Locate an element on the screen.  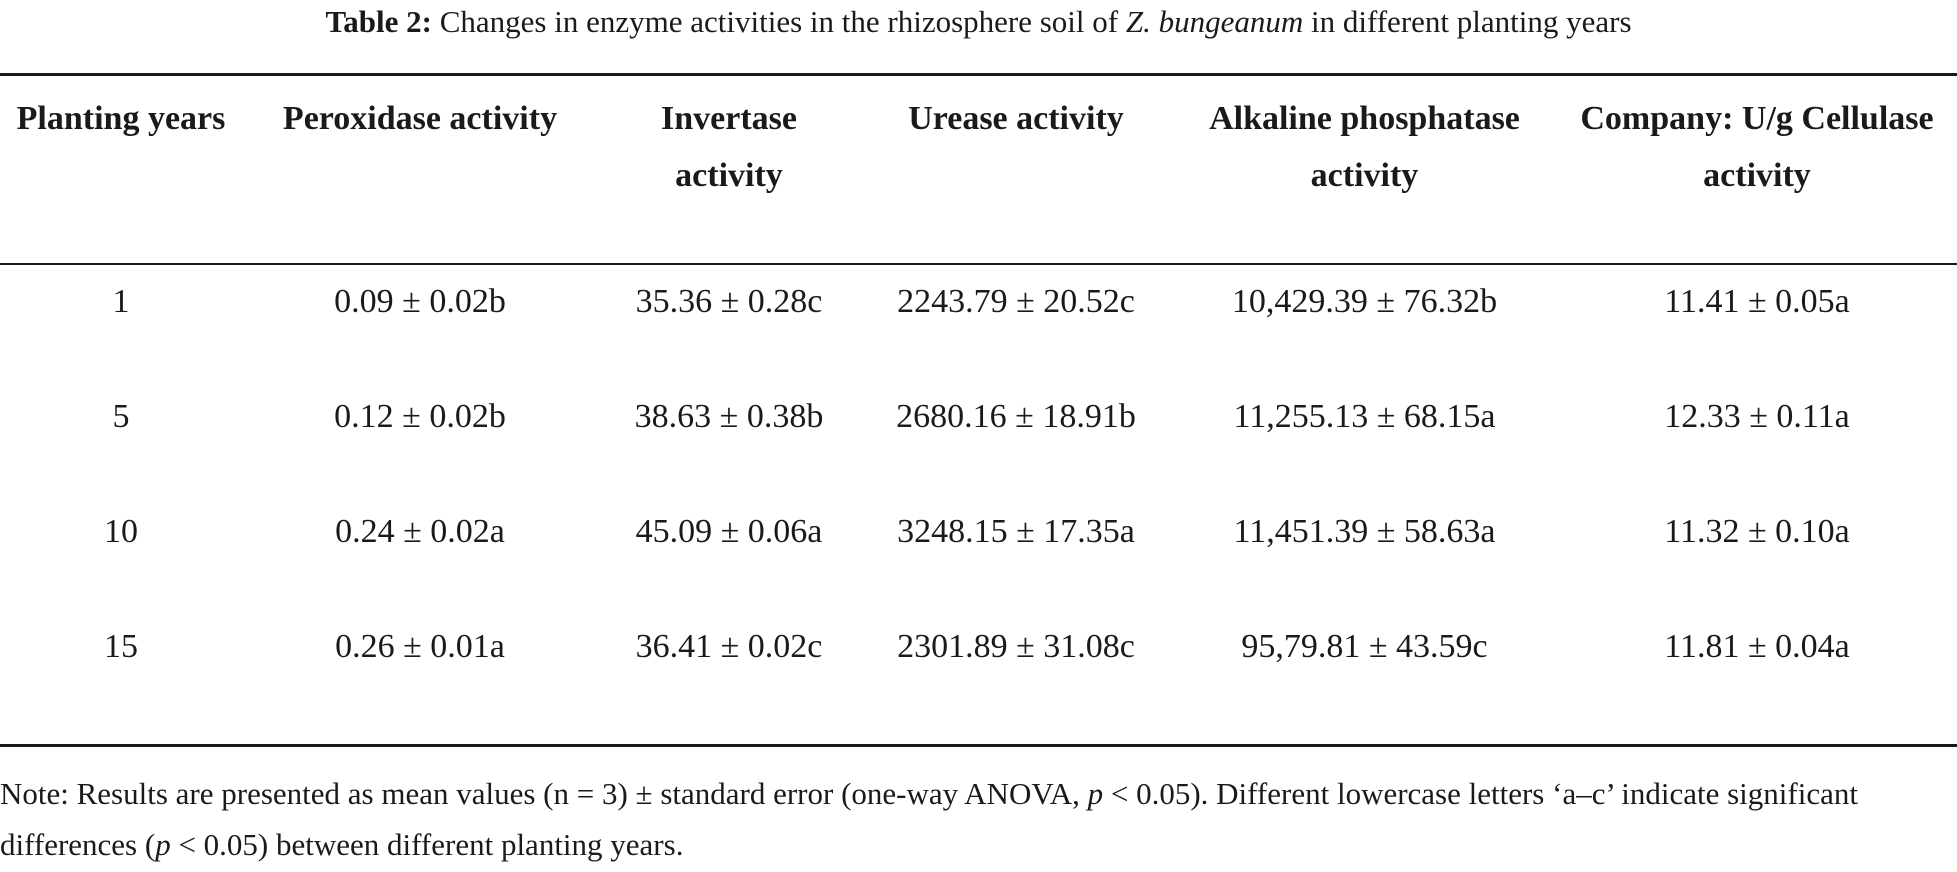
cell-urease: 2680.16 ± 18.91b is located at coordinates (1016, 416).